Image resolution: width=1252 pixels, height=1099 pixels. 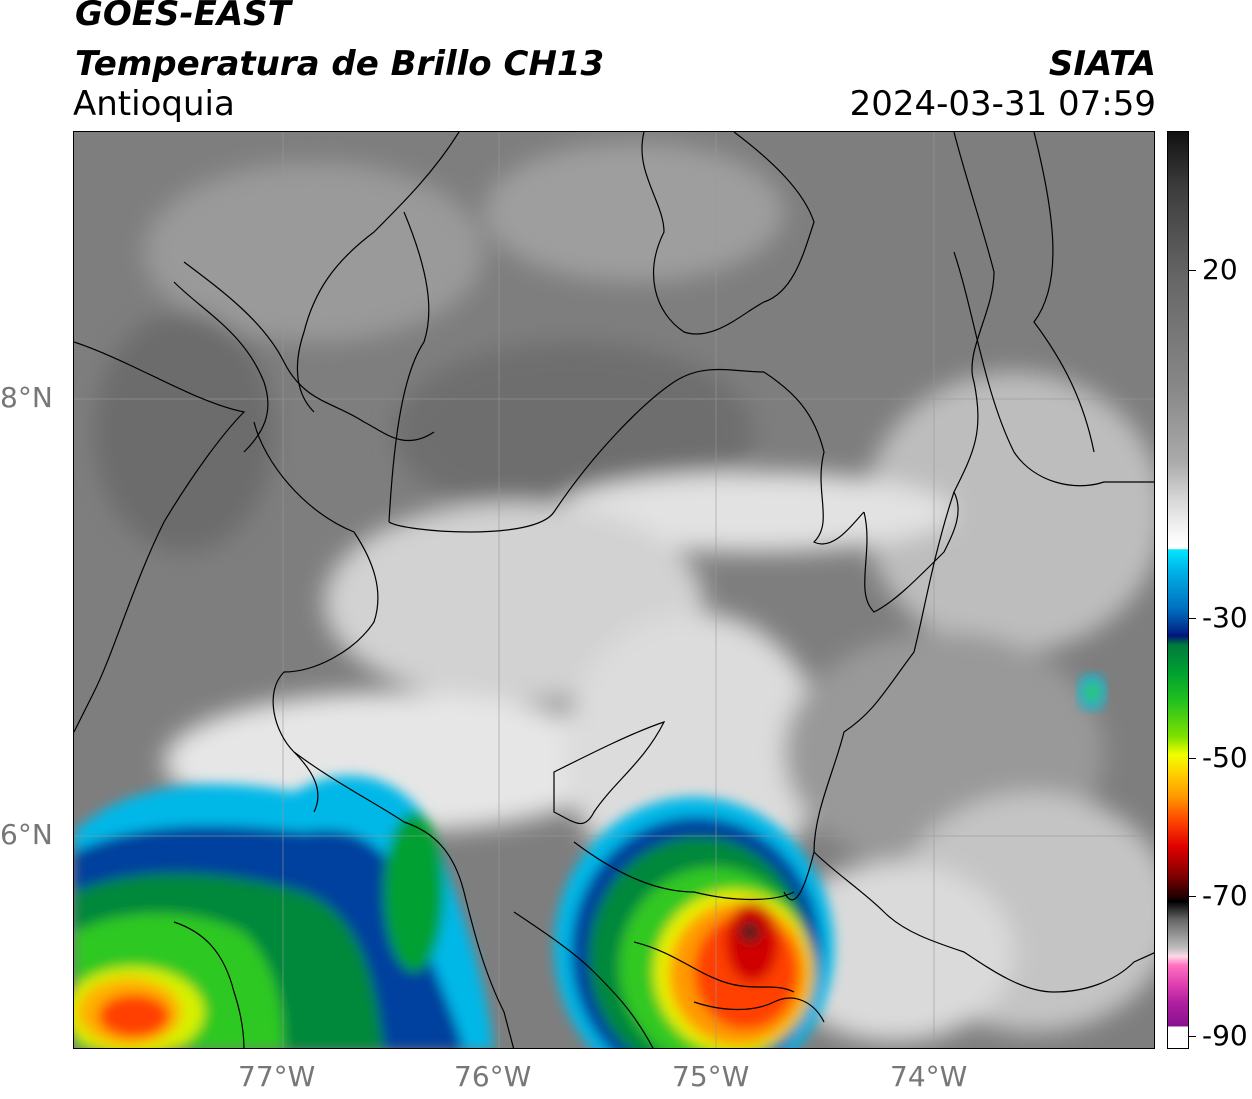 I want to click on colorbar, so click(x=1178, y=590).